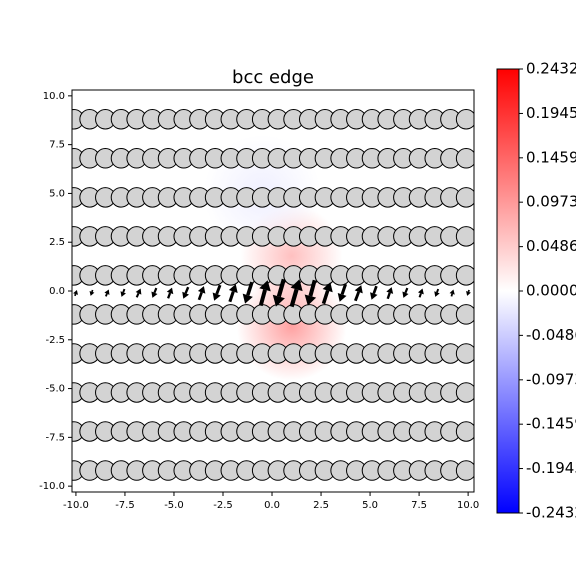 This screenshot has height=576, width=576. Describe the element at coordinates (57, 242) in the screenshot. I see `y-tick-label: 2.5` at that location.